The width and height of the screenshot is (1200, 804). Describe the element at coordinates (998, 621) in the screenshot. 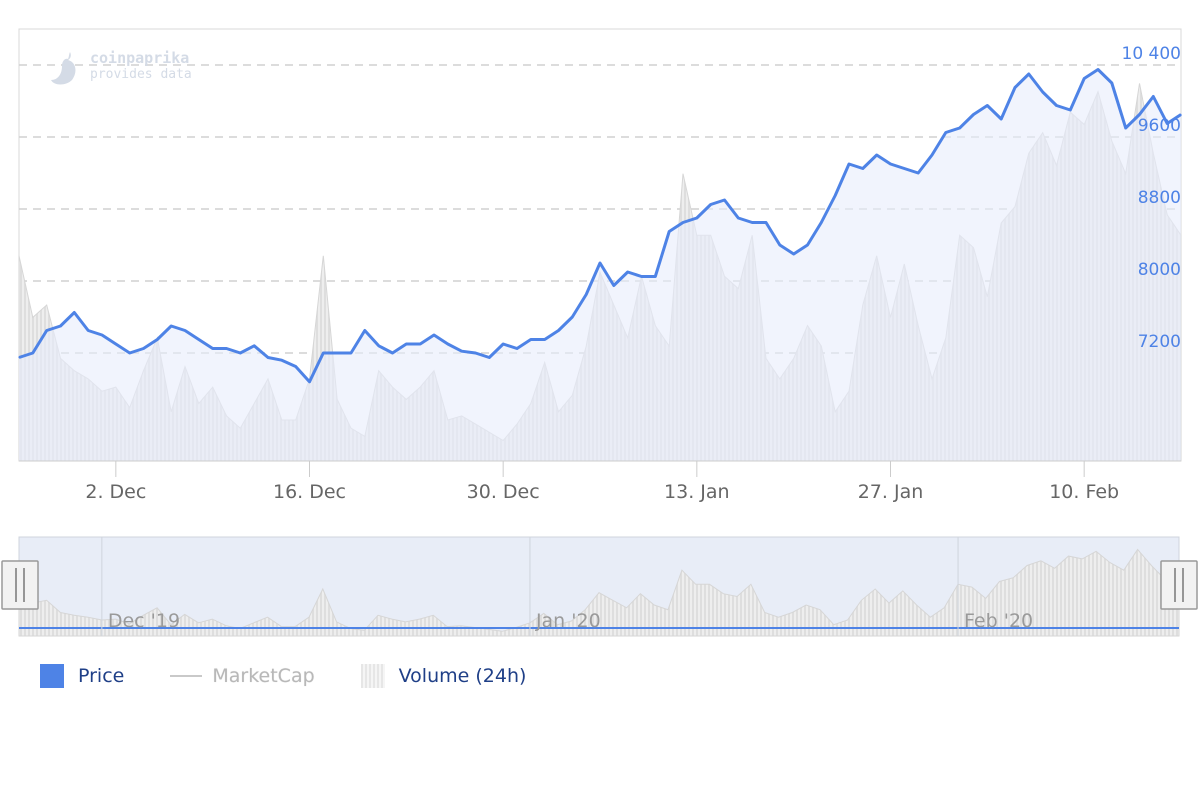

I see `navigator-label: Feb '20` at that location.